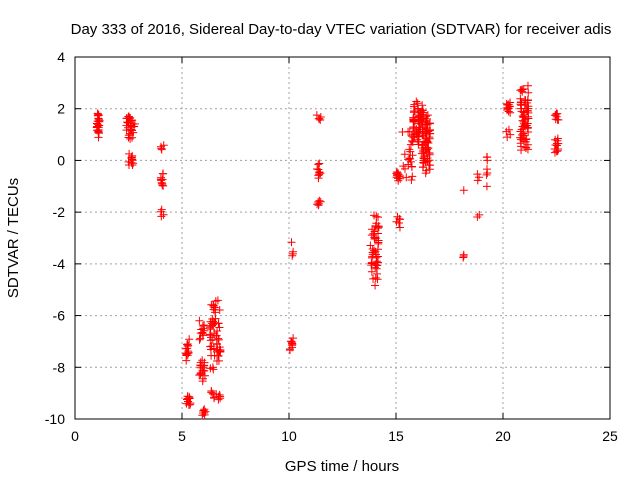 The height and width of the screenshot is (480, 640). Describe the element at coordinates (289, 436) in the screenshot. I see `x-tick-label: 10` at that location.